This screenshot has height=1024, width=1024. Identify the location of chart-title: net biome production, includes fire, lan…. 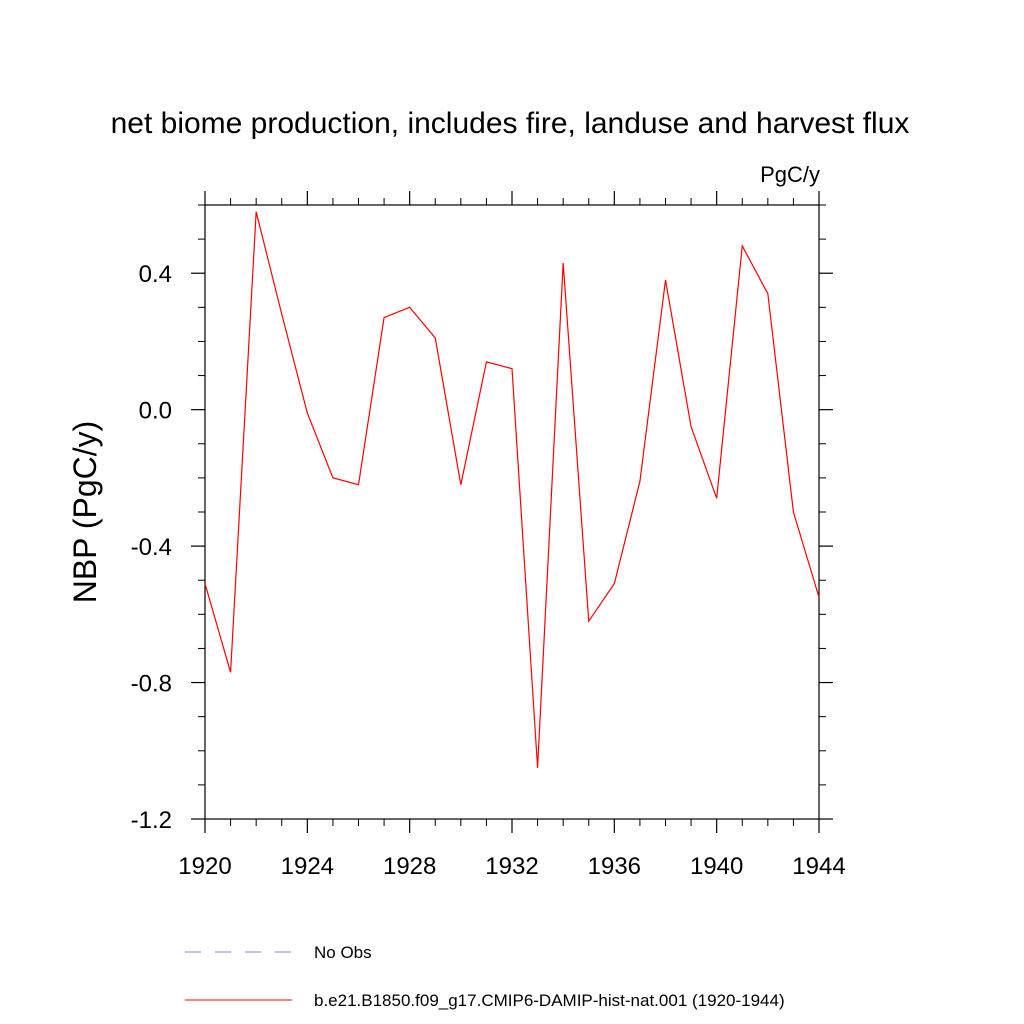
(510, 123).